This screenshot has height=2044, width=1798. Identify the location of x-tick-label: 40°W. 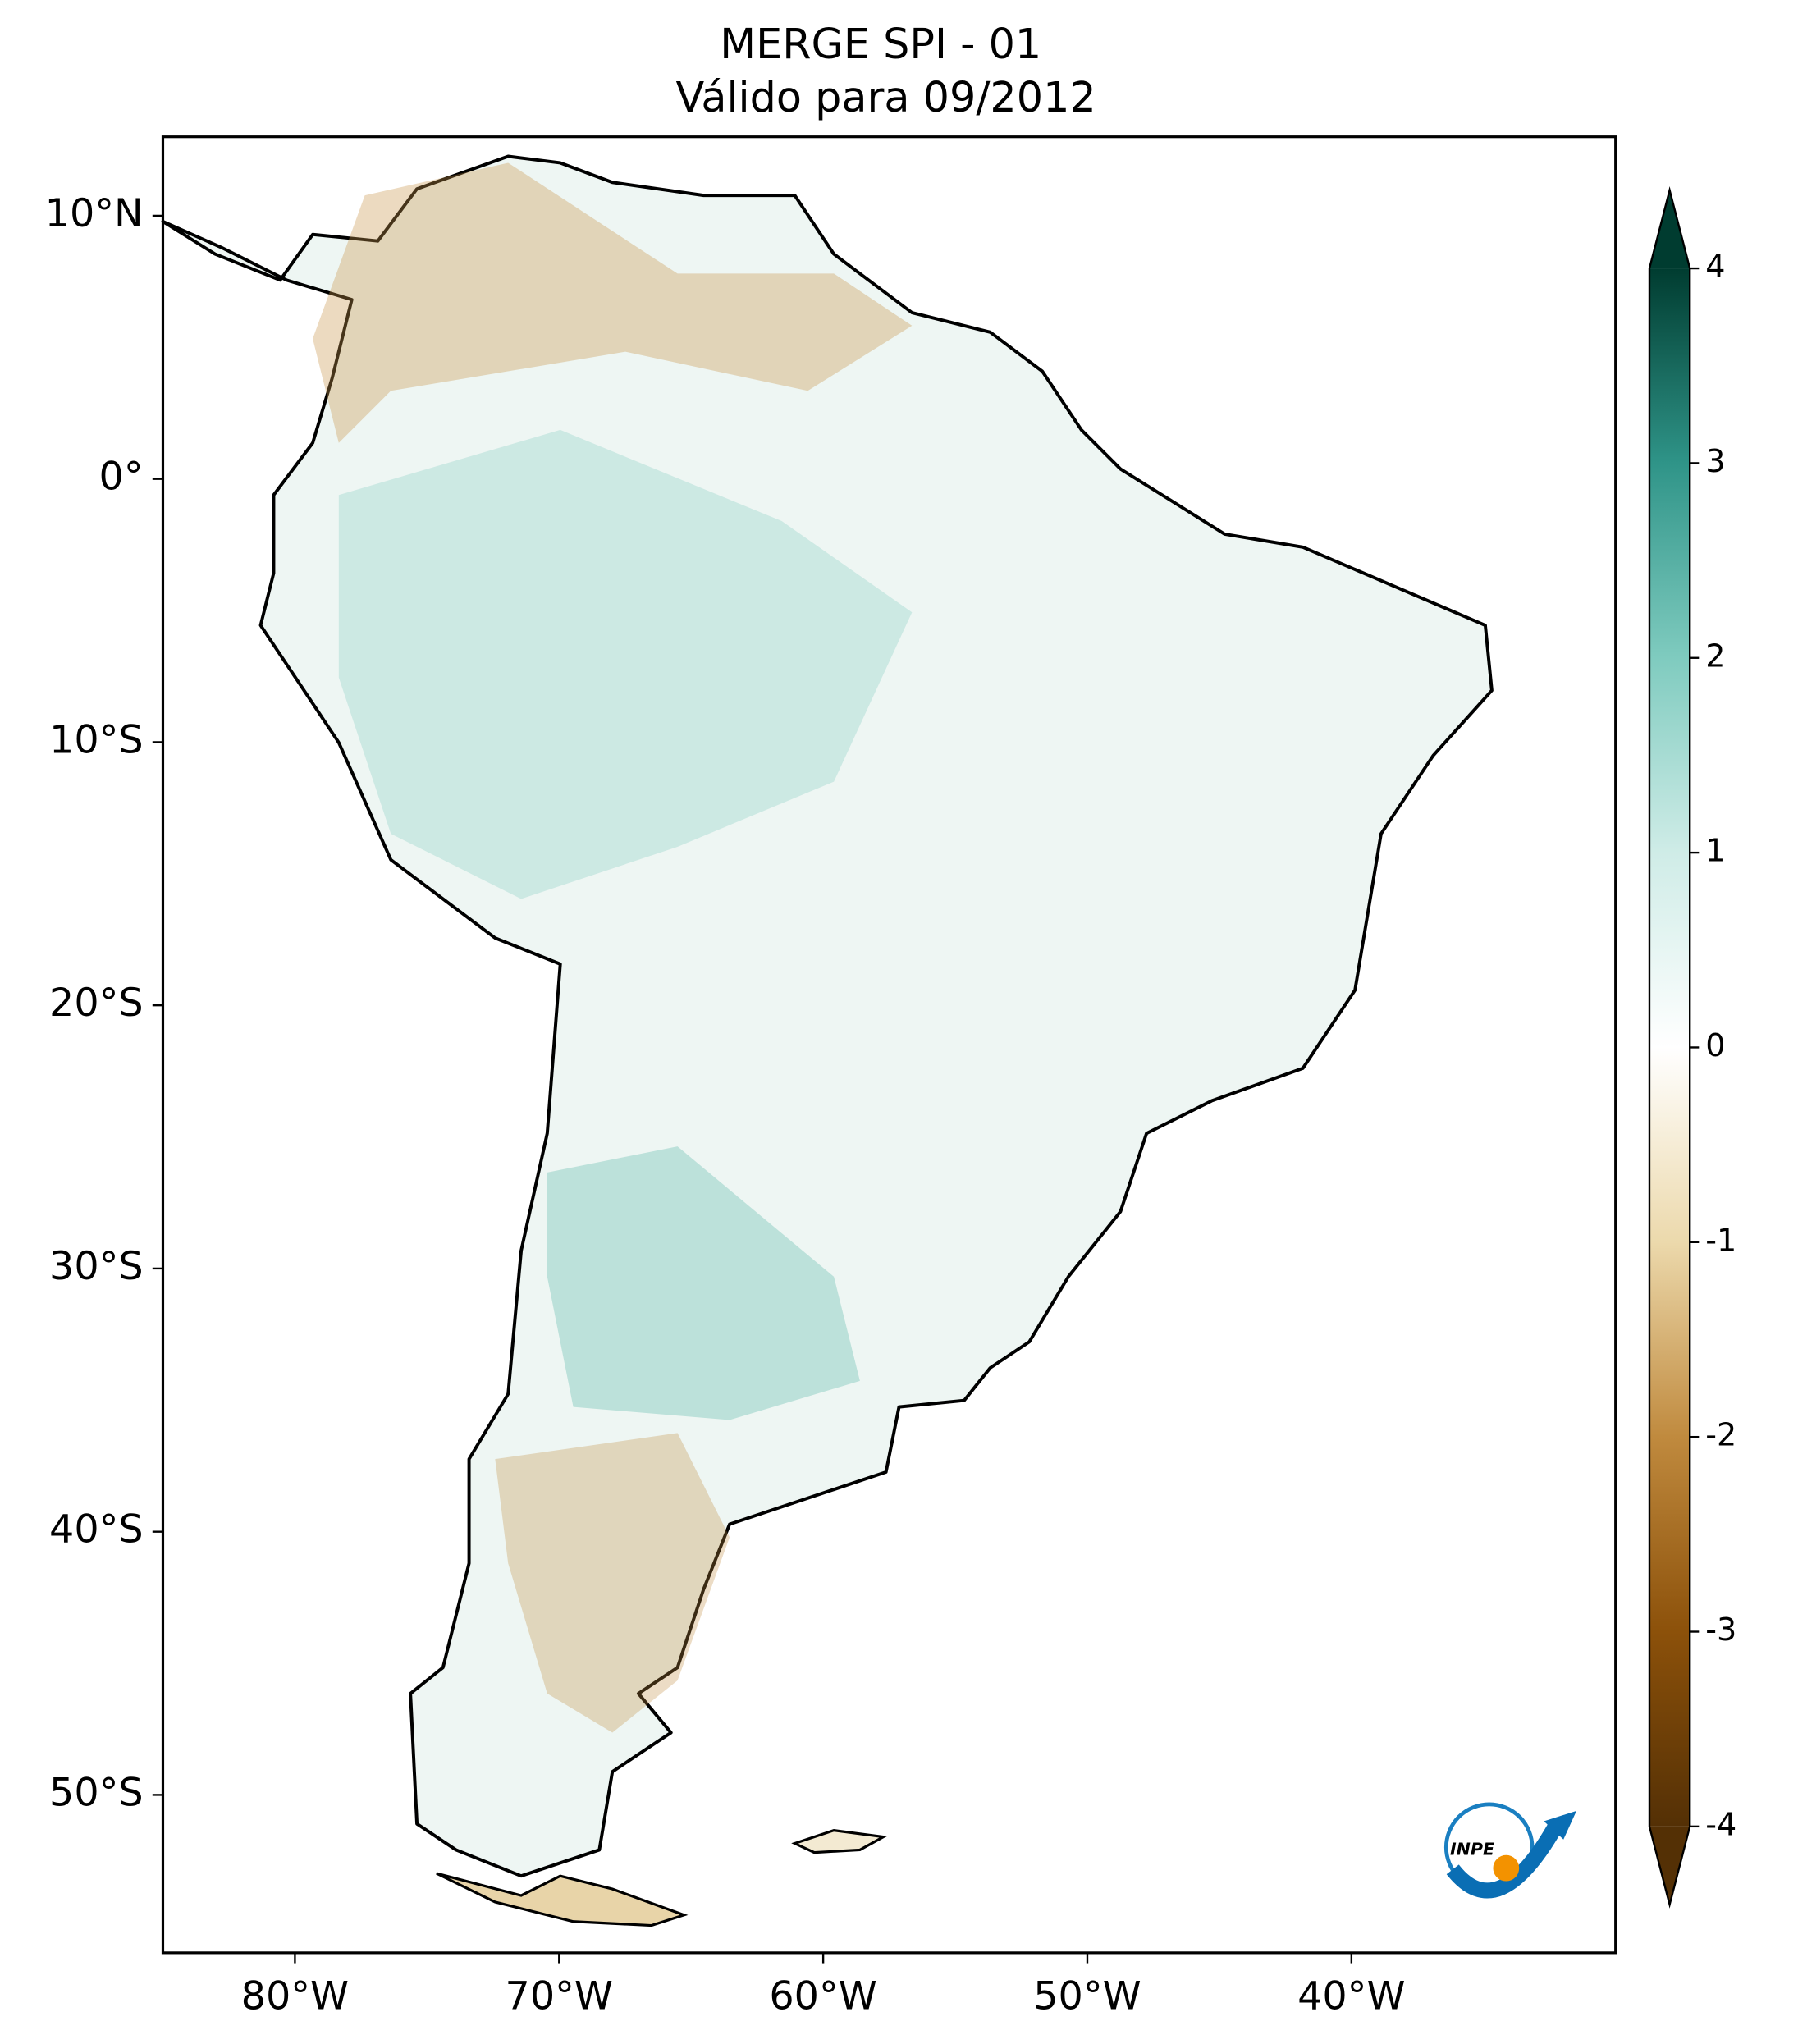
(1351, 1996).